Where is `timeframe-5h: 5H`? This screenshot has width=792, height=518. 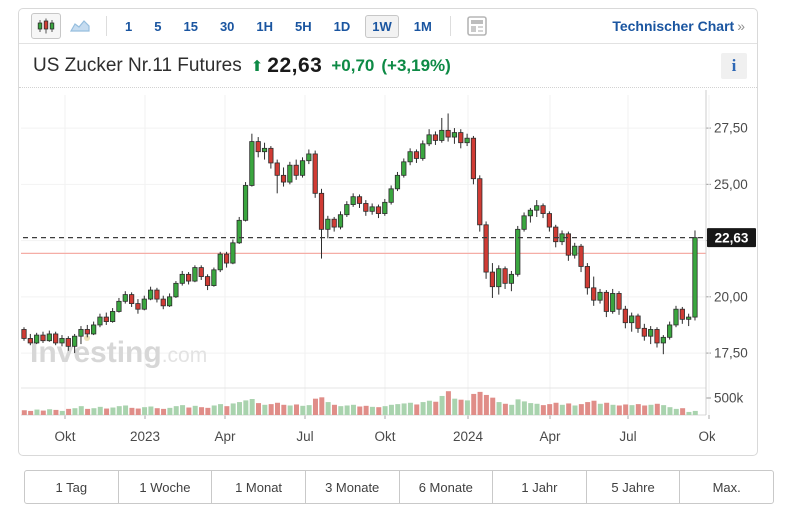 timeframe-5h: 5H is located at coordinates (303, 26).